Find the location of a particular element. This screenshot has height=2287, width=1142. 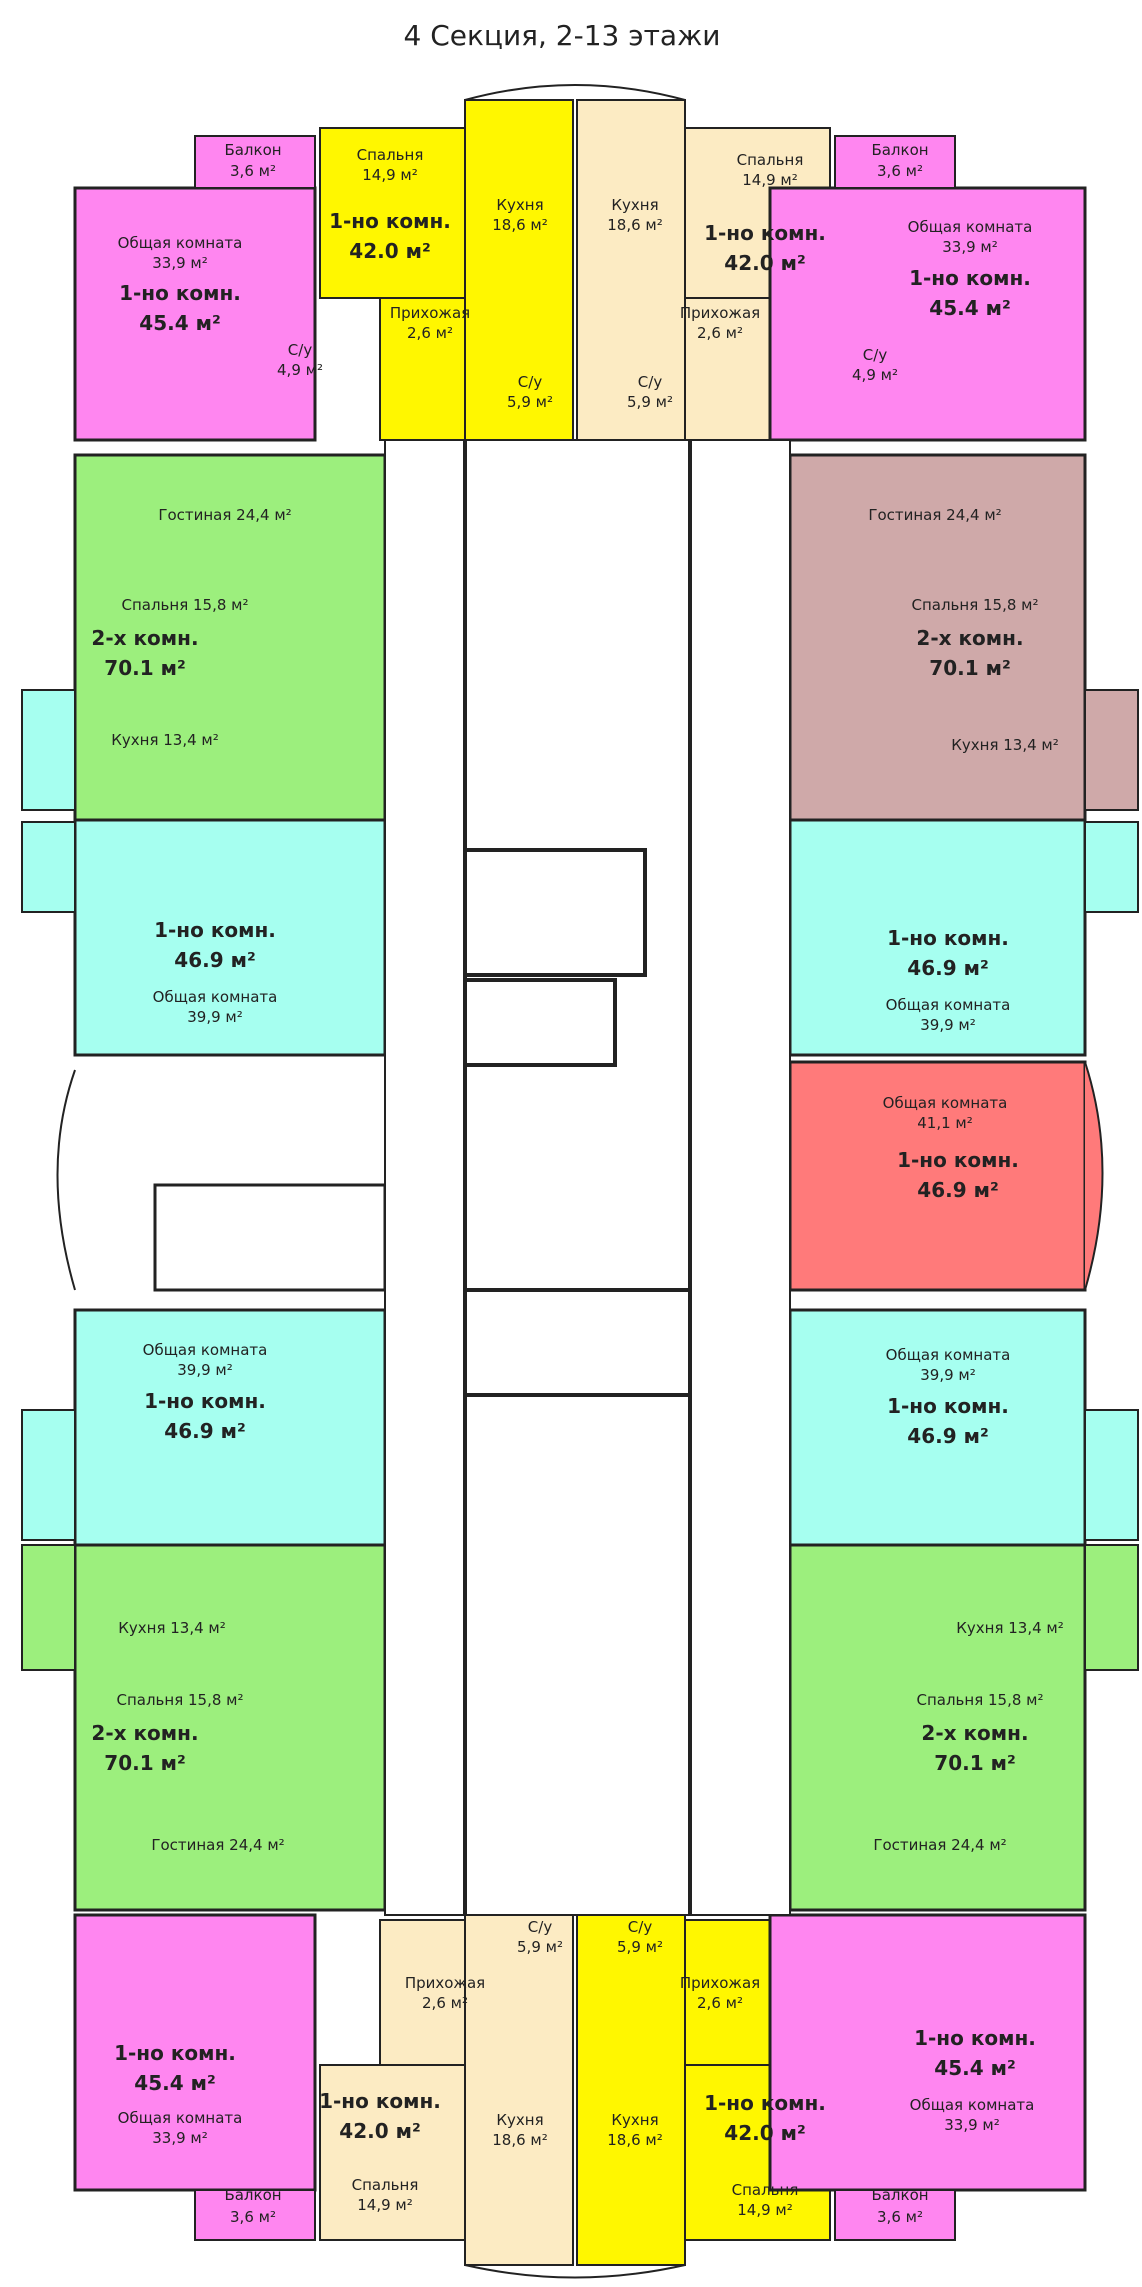

balcony-bottom-right is located at coordinates (895, 2215).